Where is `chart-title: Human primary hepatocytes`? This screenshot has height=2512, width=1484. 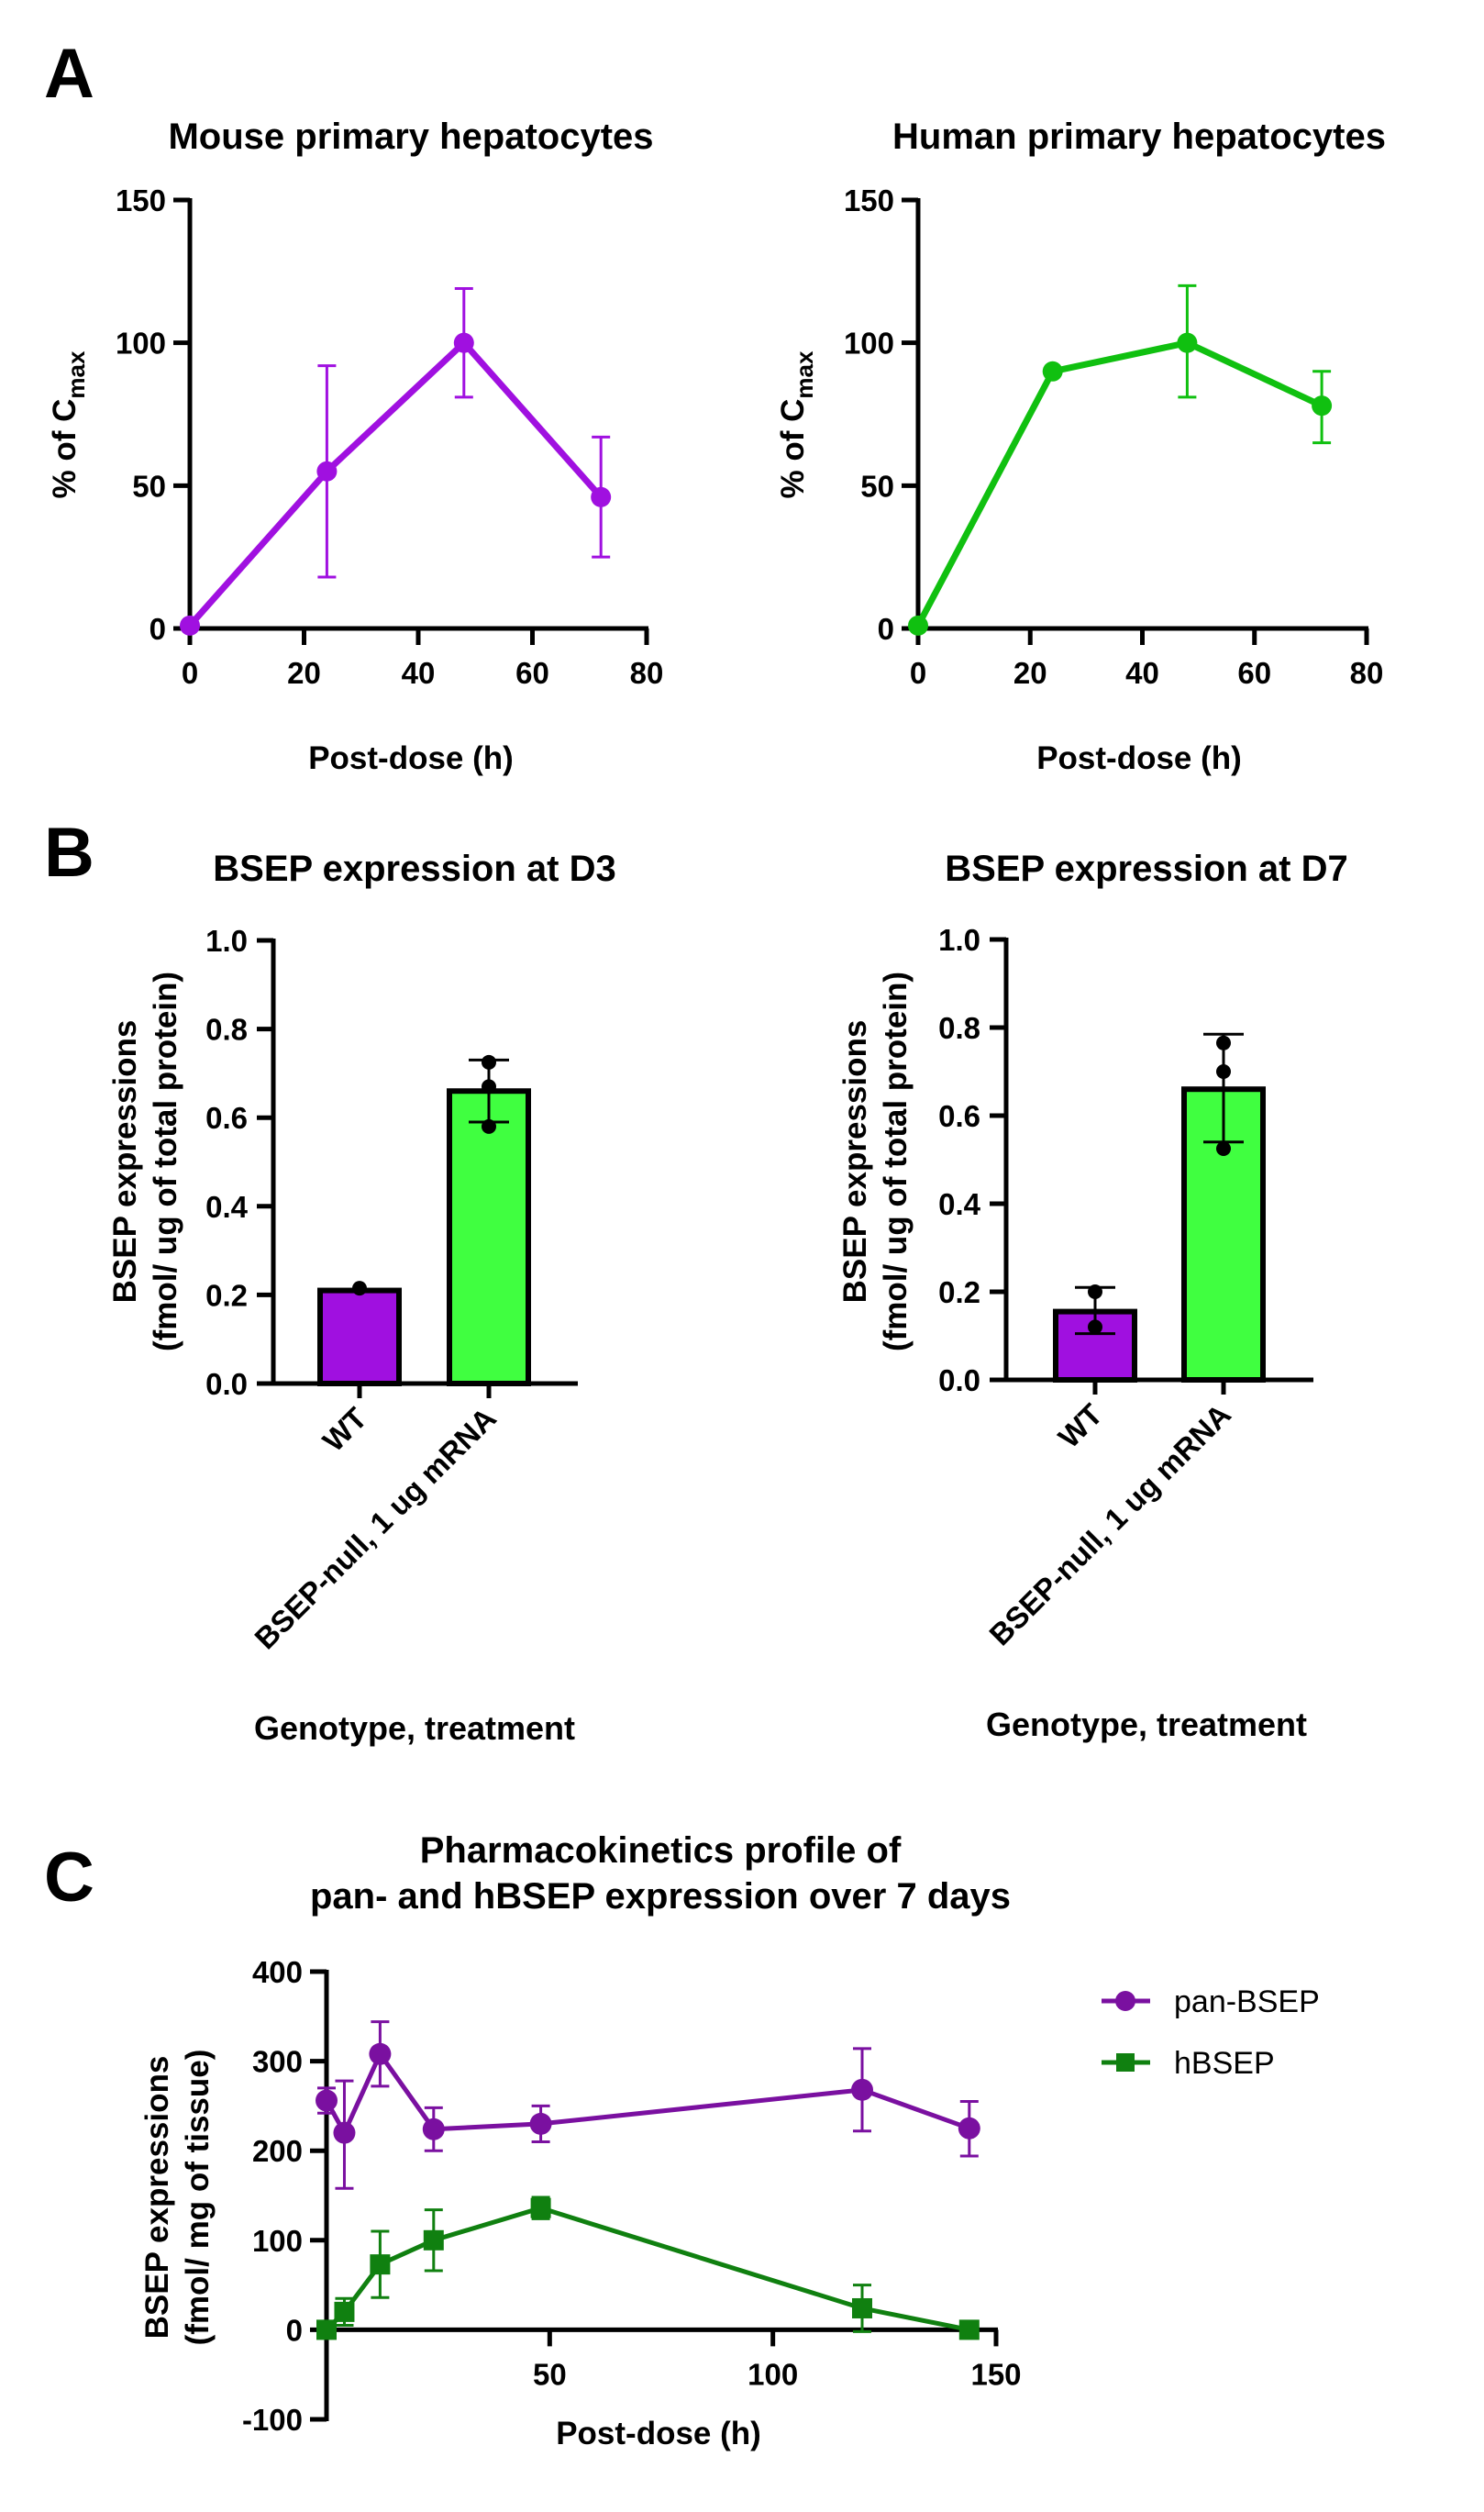
chart-title: Human primary hepatocytes is located at coordinates (1139, 137).